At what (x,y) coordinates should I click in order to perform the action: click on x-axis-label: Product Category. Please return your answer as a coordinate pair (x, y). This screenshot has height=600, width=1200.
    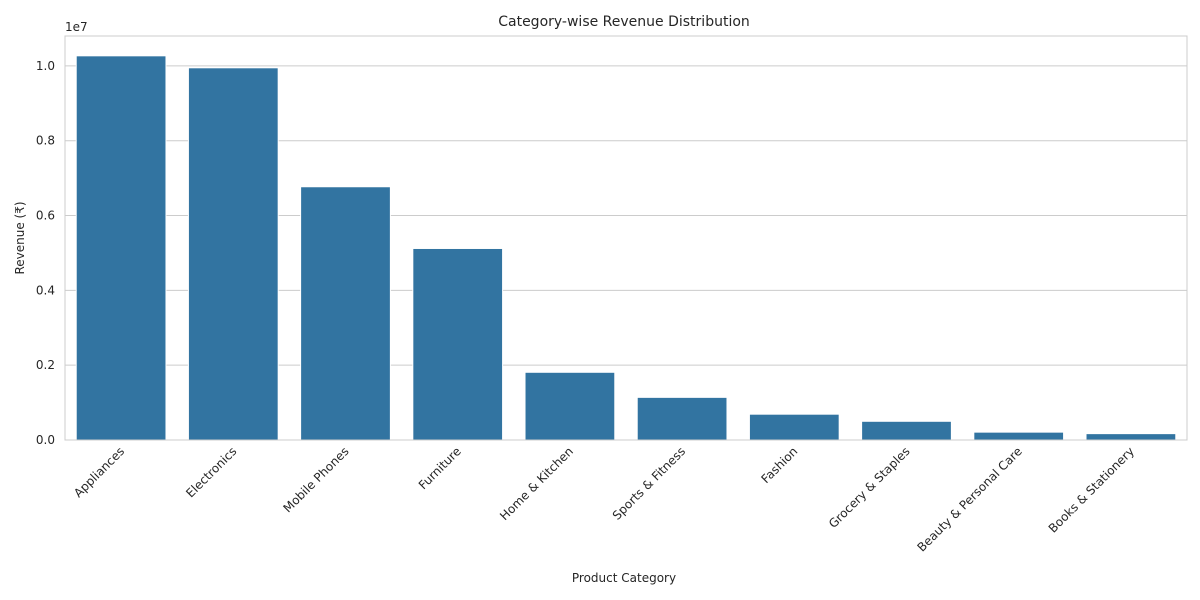
    Looking at the image, I should click on (624, 578).